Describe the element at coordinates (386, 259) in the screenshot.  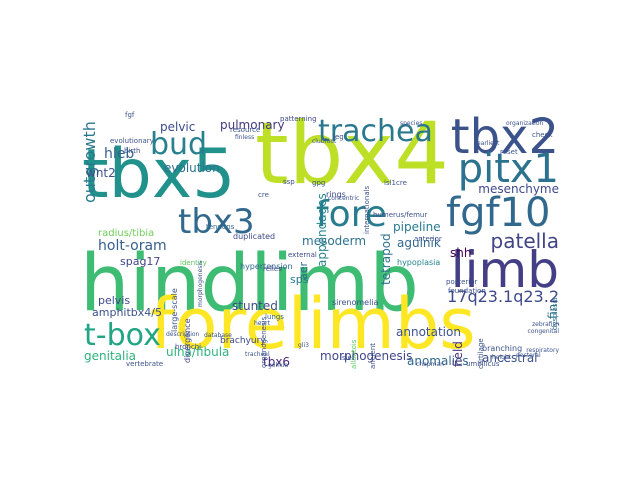
I see `word: tetrapod` at that location.